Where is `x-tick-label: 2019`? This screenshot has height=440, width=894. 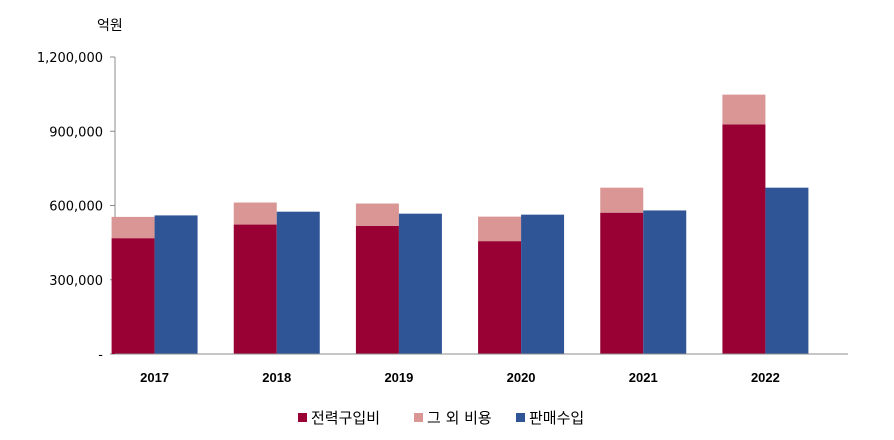 x-tick-label: 2019 is located at coordinates (398, 377).